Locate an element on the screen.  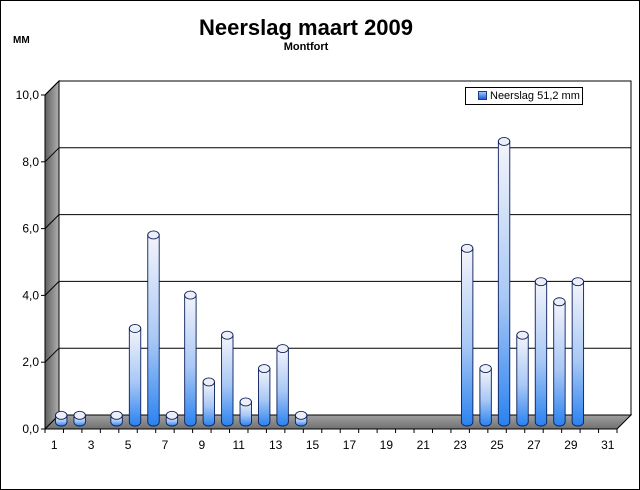
chart-subtitle: Montfort is located at coordinates (306, 47).